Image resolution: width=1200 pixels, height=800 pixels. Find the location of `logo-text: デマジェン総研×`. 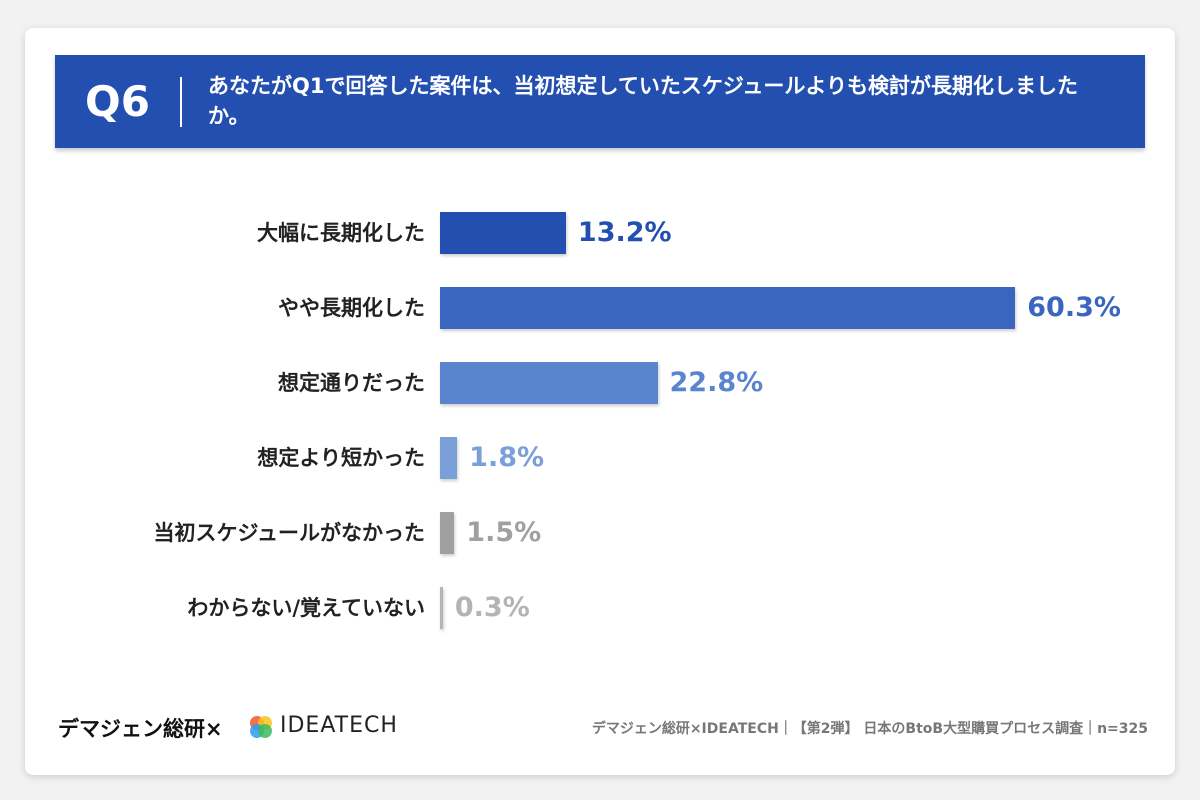

logo-text: デマジェン総研× is located at coordinates (140, 729).